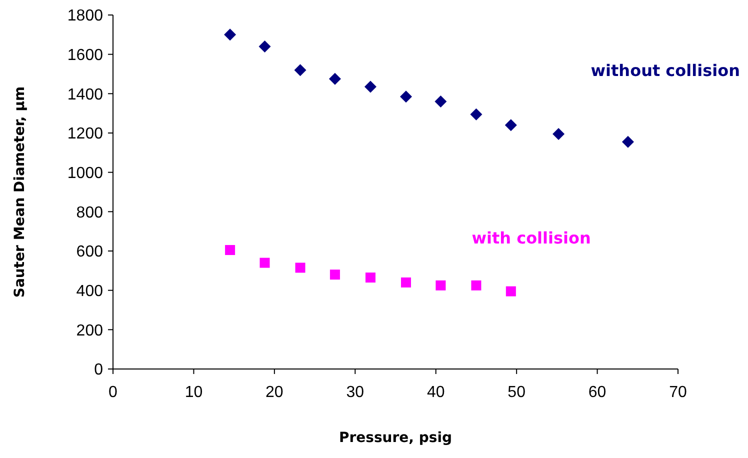  I want to click on x-tick-label: 30, so click(355, 392).